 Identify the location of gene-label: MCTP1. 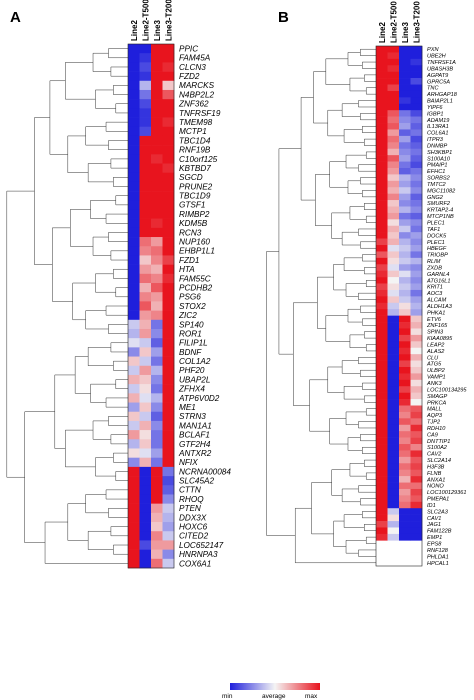
(193, 131).